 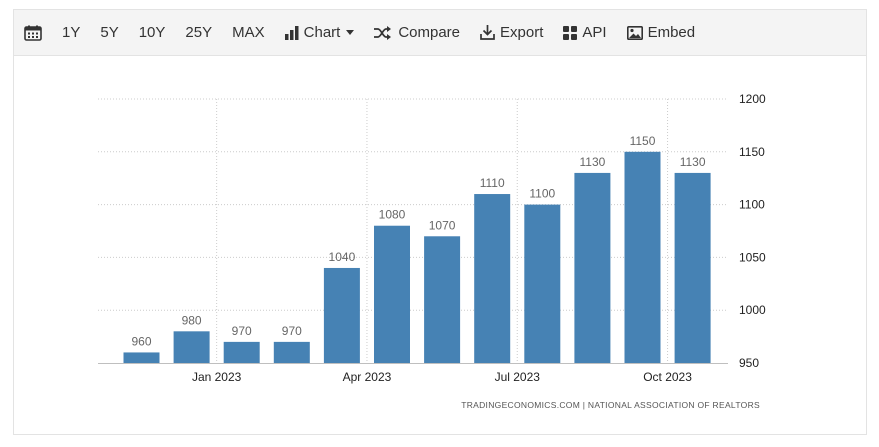 What do you see at coordinates (518, 377) in the screenshot?
I see `x-tick-label: Jul 2023` at bounding box center [518, 377].